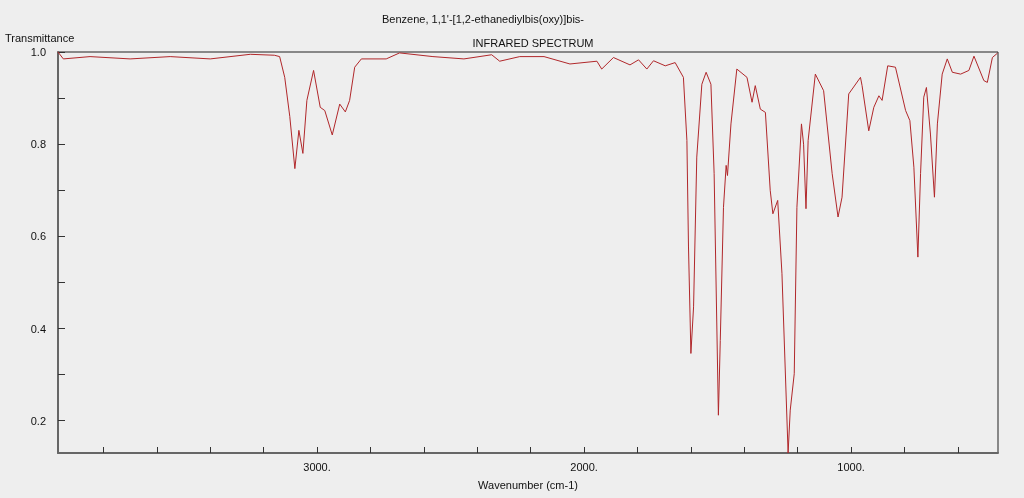  Describe the element at coordinates (317, 466) in the screenshot. I see `x-tick-label: 3000.` at that location.